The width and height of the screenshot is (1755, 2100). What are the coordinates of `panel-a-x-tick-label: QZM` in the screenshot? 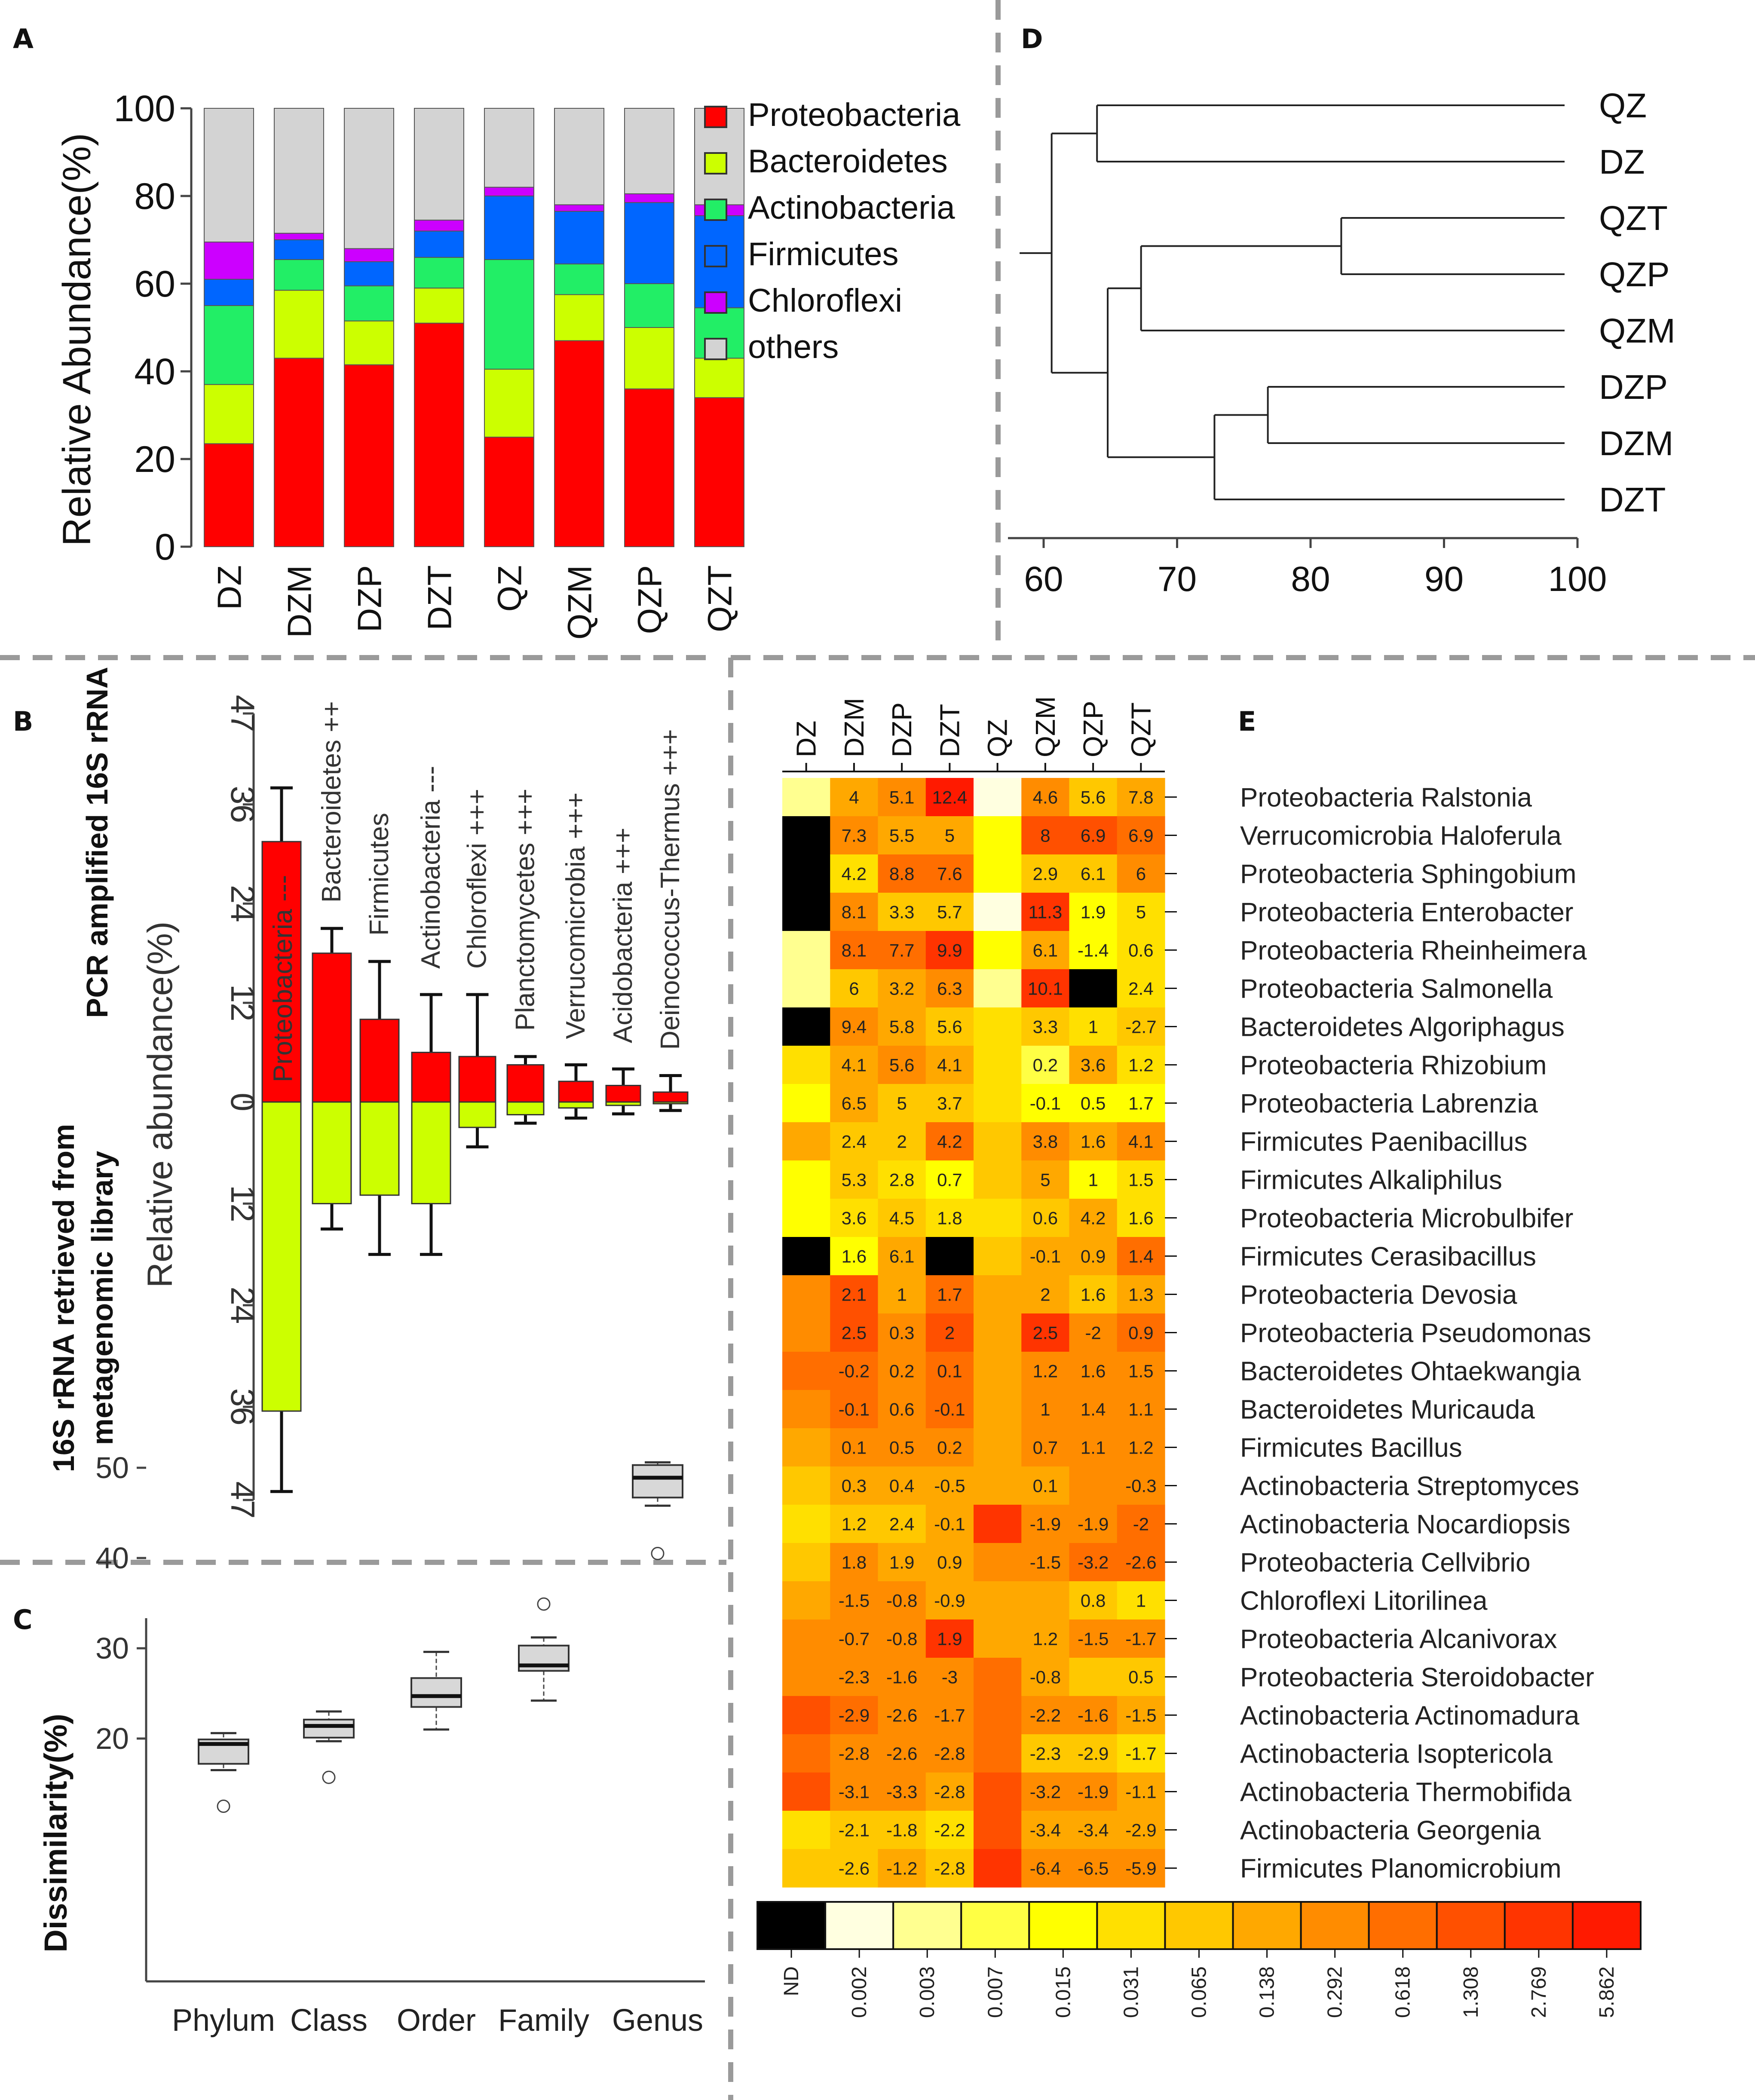 It's located at (580, 602).